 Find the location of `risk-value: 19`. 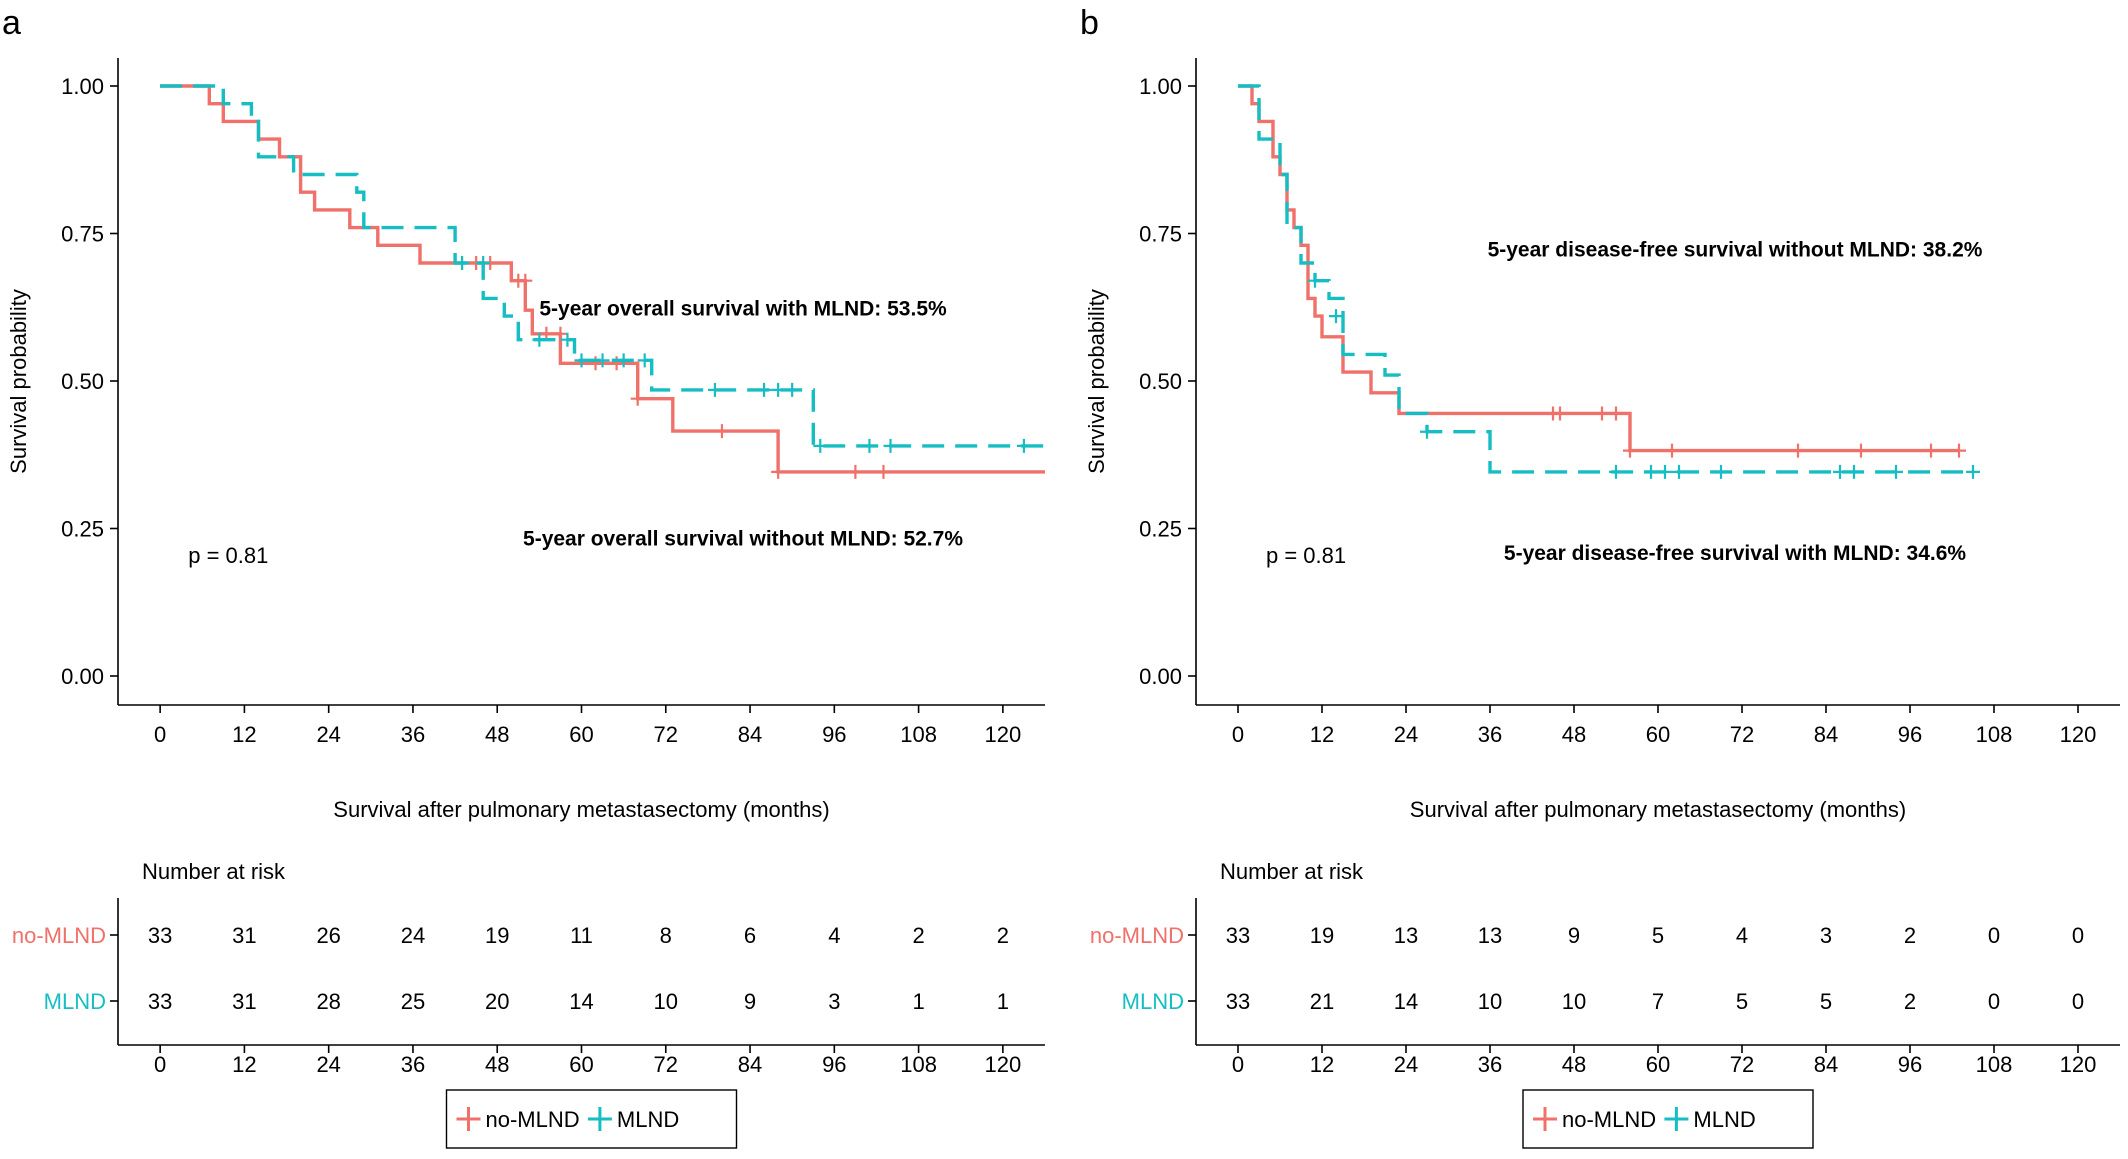

risk-value: 19 is located at coordinates (1322, 935).